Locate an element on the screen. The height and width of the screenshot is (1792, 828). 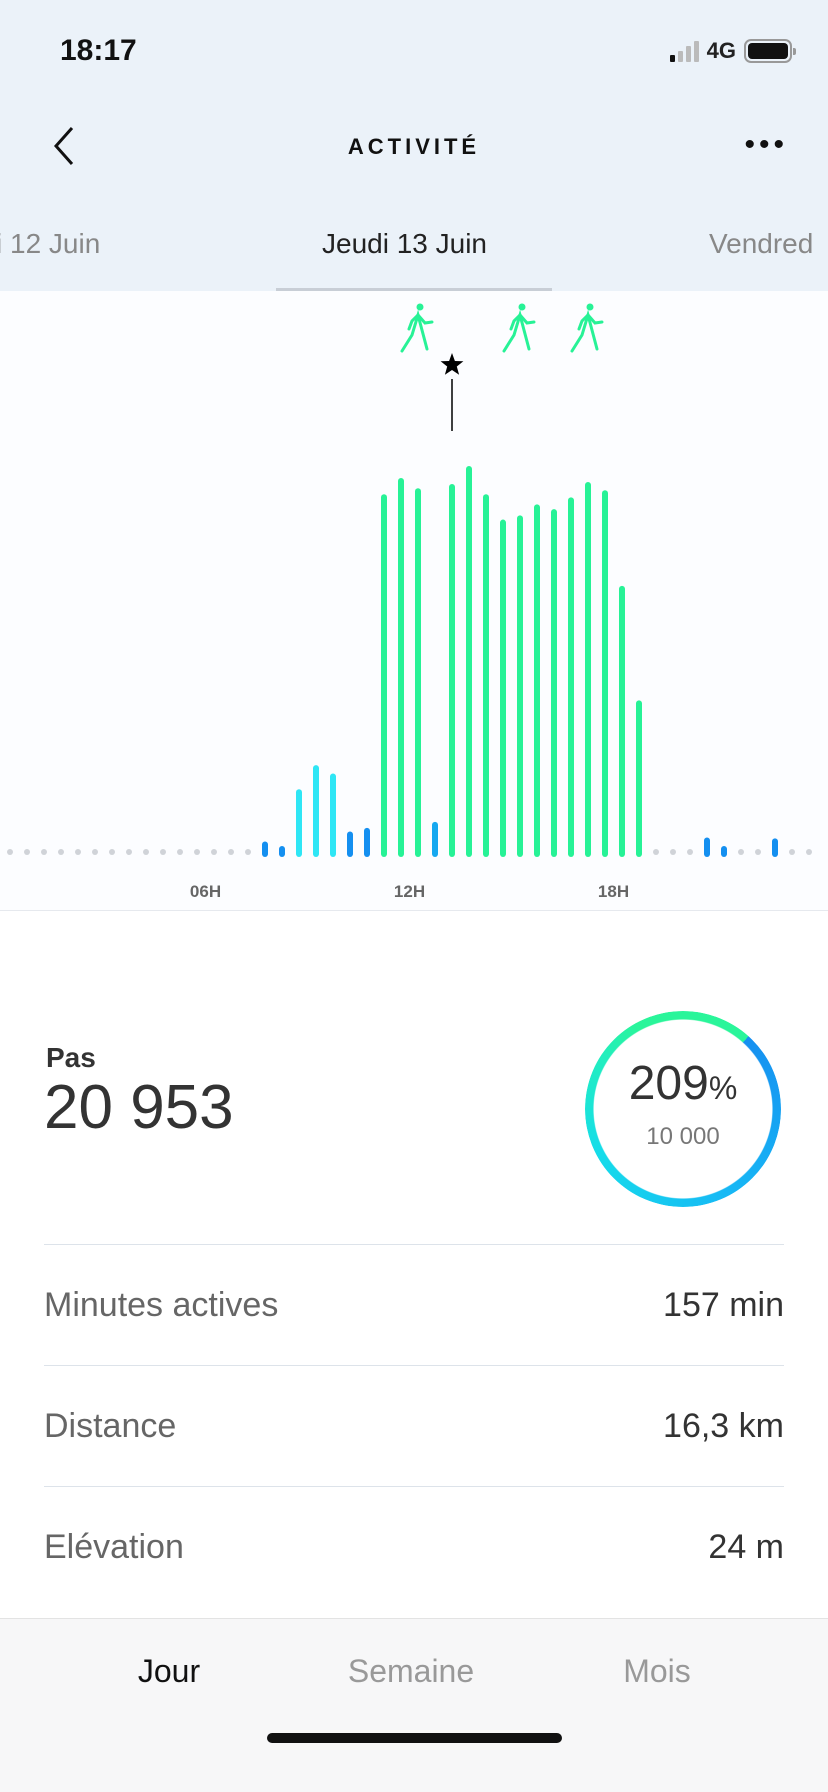
goal-percent-value: 209 is located at coordinates (668, 1083).